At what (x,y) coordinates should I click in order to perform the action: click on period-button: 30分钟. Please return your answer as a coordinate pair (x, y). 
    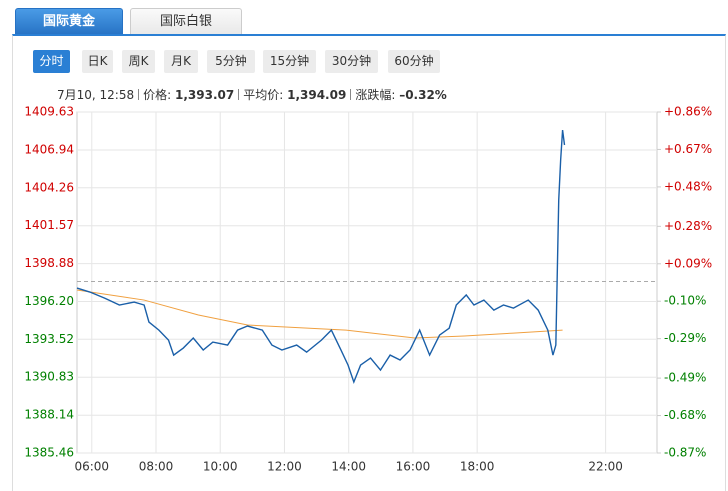
    Looking at the image, I should click on (351, 61).